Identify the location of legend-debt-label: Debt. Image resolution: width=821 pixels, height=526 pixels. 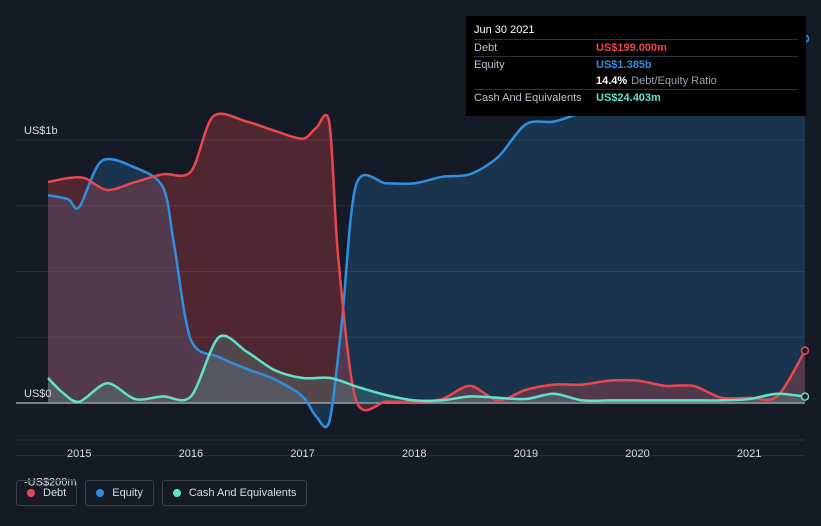
(55, 493).